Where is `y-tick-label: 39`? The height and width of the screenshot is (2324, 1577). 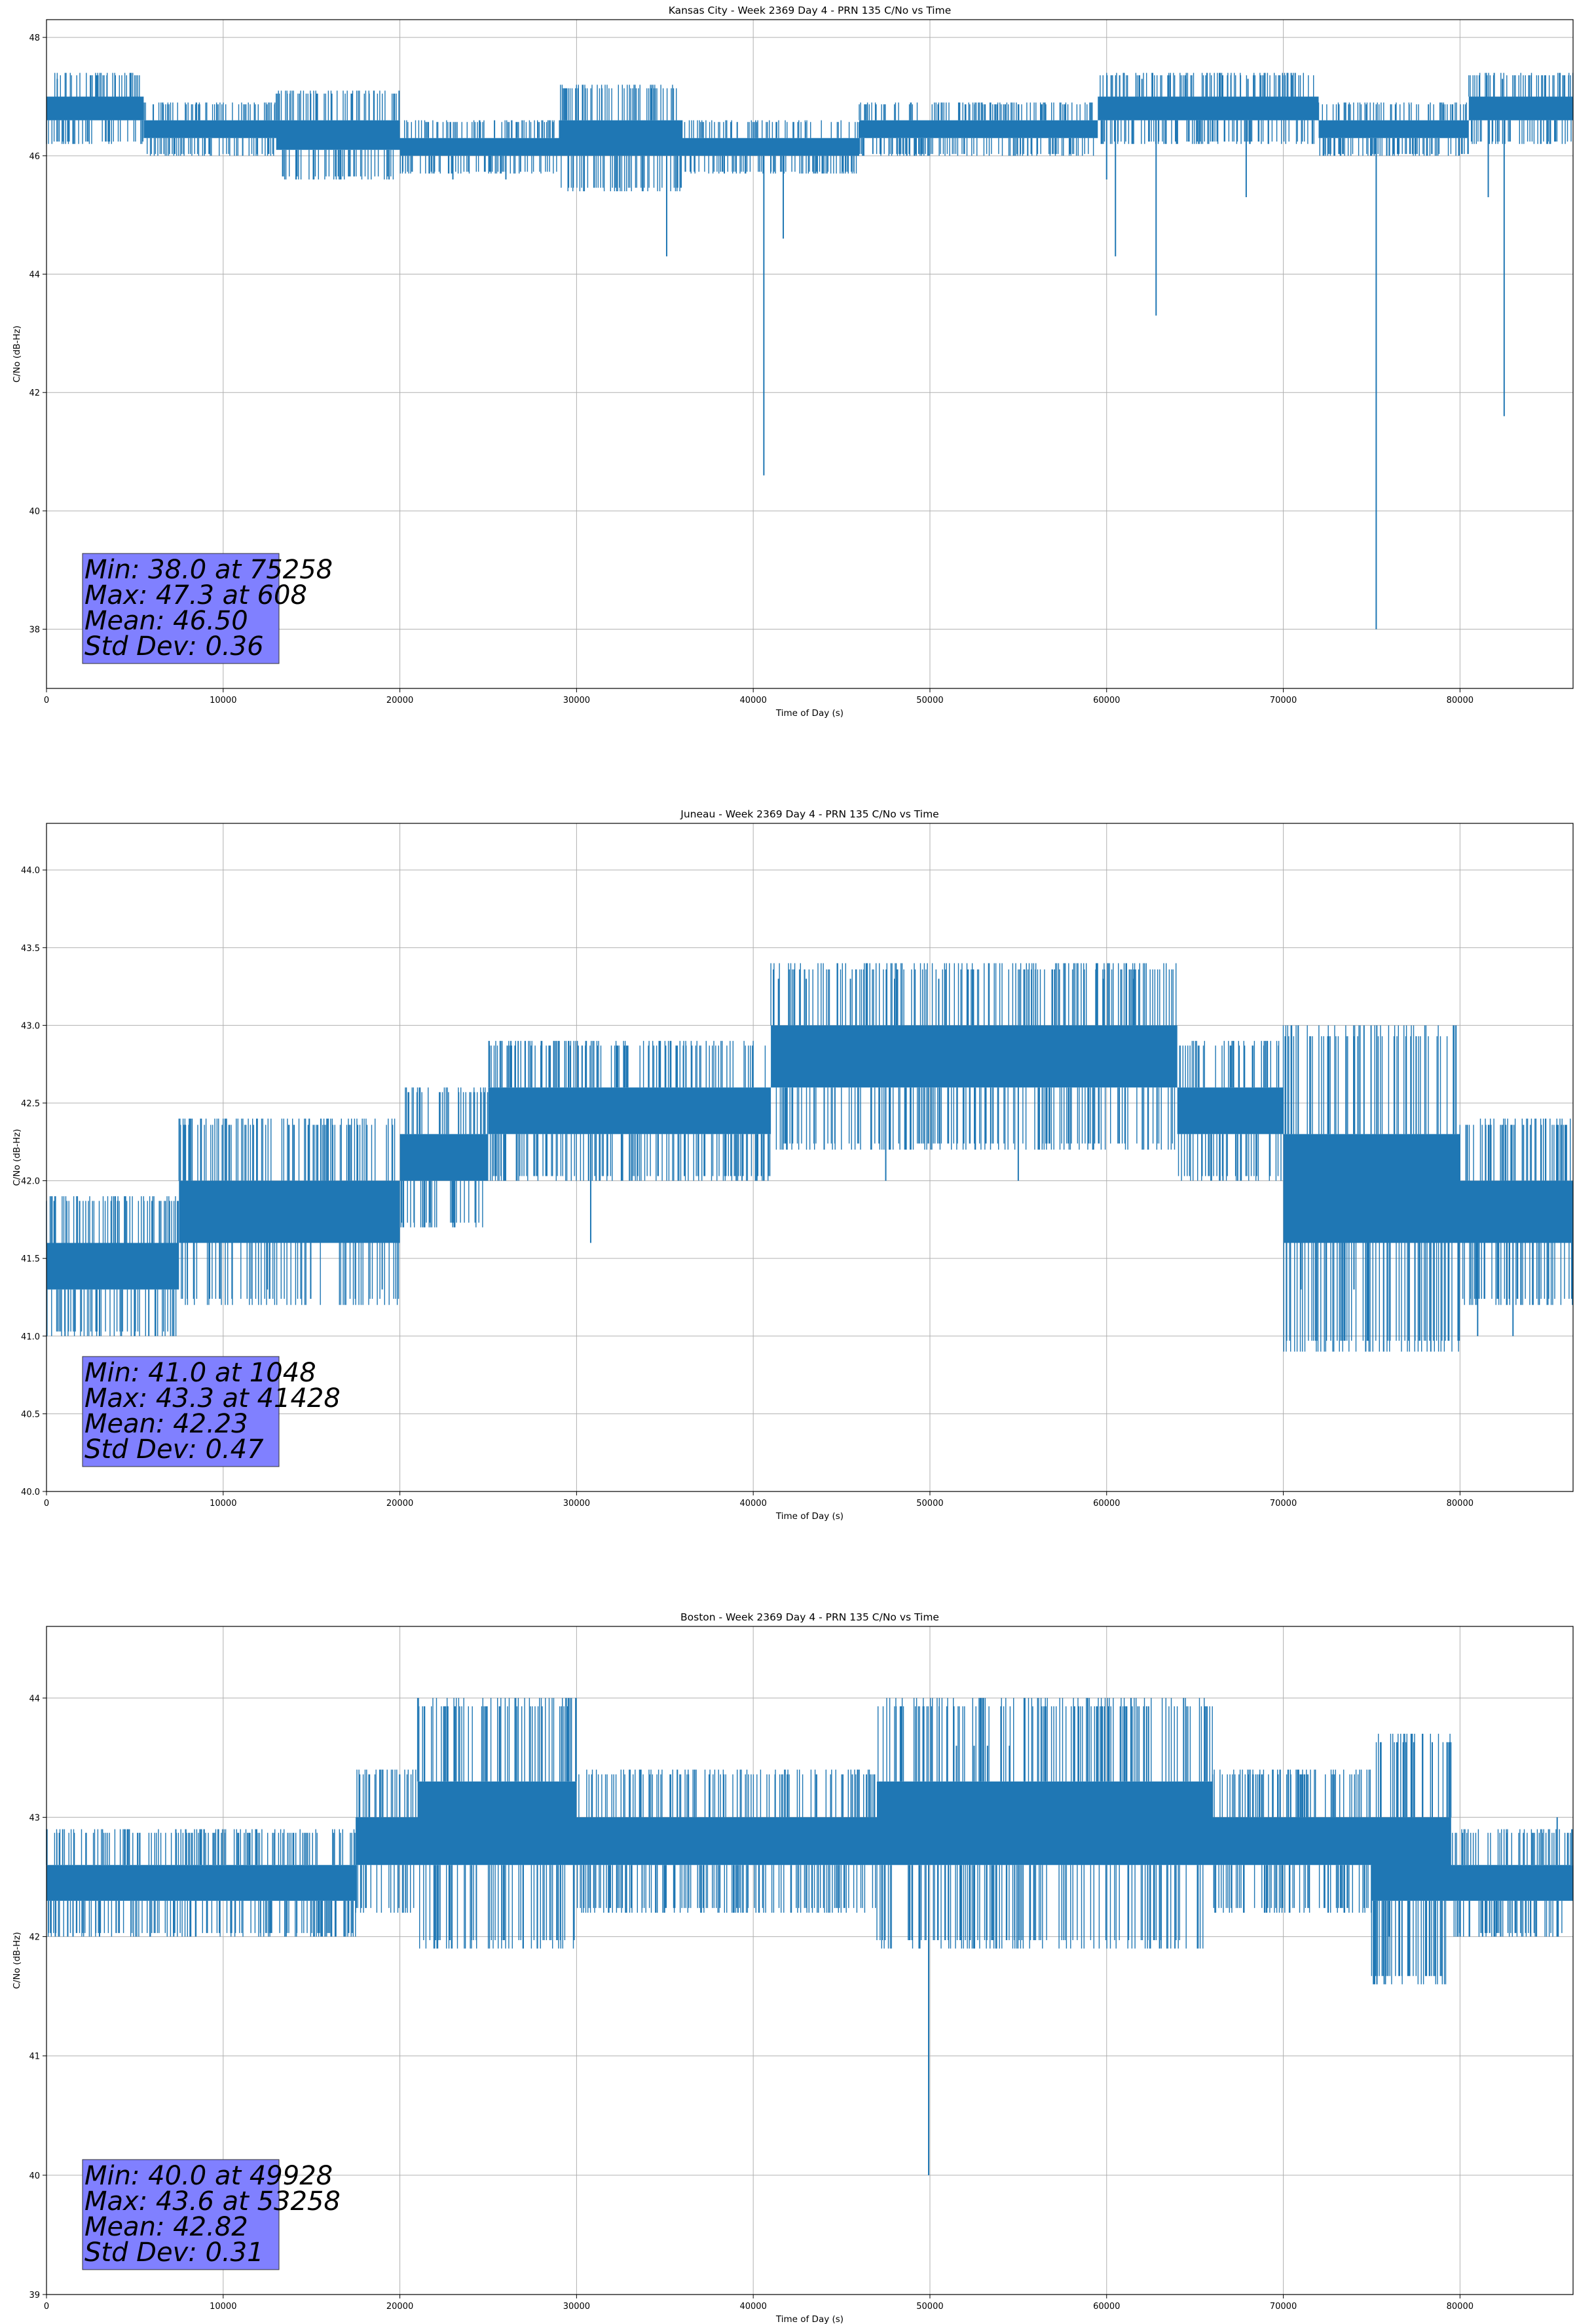 y-tick-label: 39 is located at coordinates (34, 2295).